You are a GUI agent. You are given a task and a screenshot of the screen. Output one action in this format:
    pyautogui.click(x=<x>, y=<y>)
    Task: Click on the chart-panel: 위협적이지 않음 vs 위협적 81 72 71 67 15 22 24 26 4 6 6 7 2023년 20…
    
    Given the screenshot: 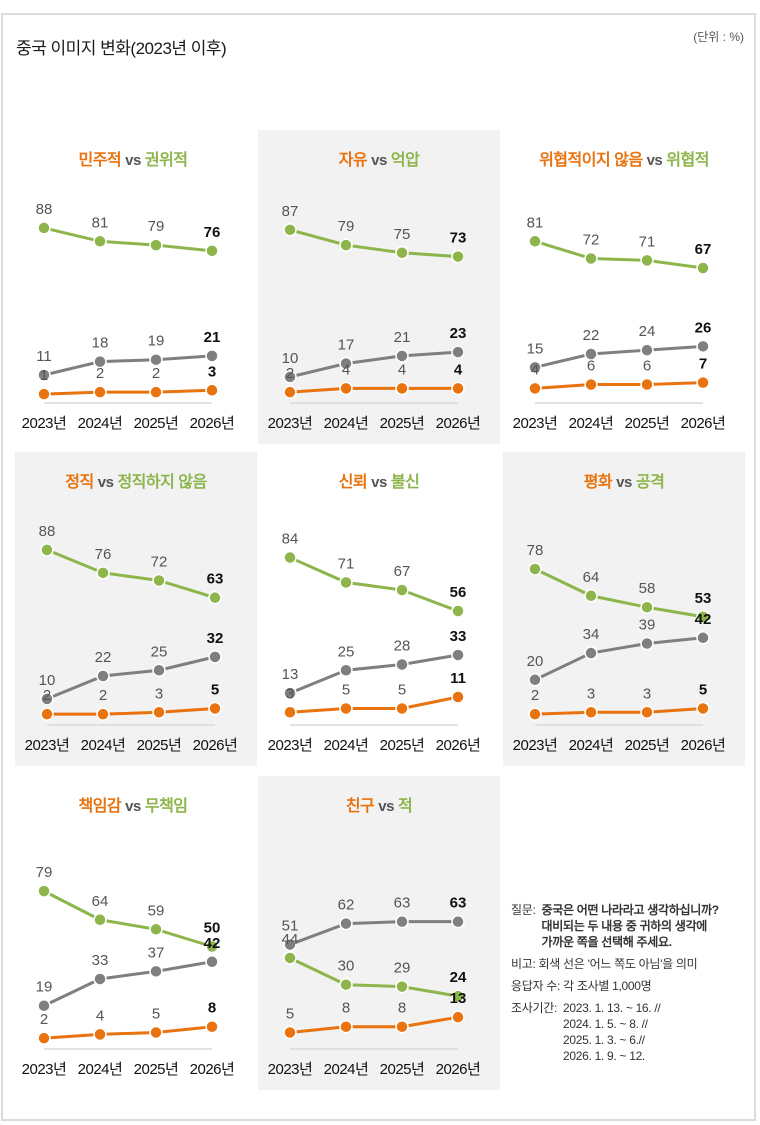 What is the action you would take?
    pyautogui.click(x=624, y=287)
    